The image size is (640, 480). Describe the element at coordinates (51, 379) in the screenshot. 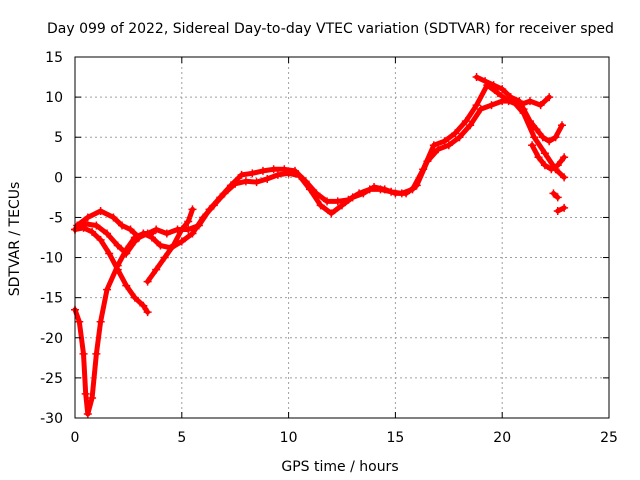

I see `y-tick-label: -25` at that location.